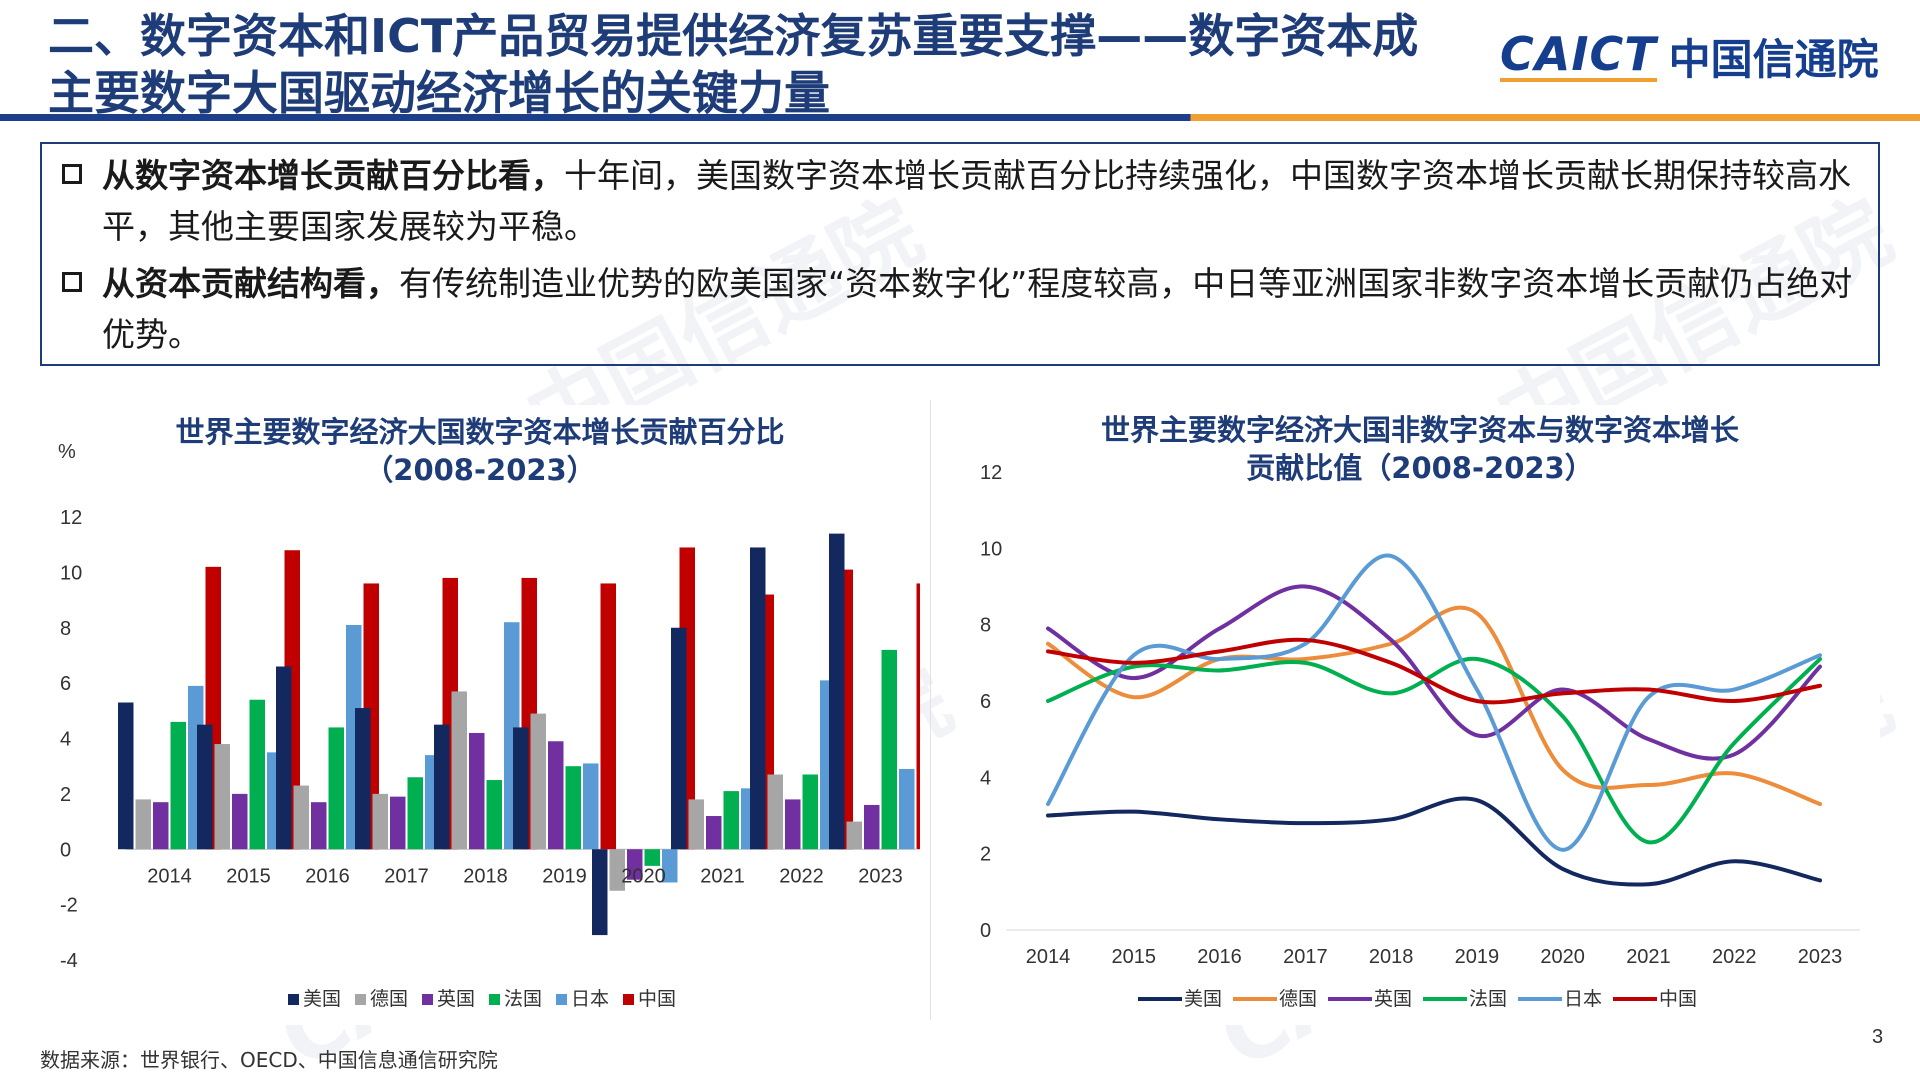 This screenshot has height=1092, width=1920. Describe the element at coordinates (643, 876) in the screenshot. I see `x-tick-label: 2020` at that location.